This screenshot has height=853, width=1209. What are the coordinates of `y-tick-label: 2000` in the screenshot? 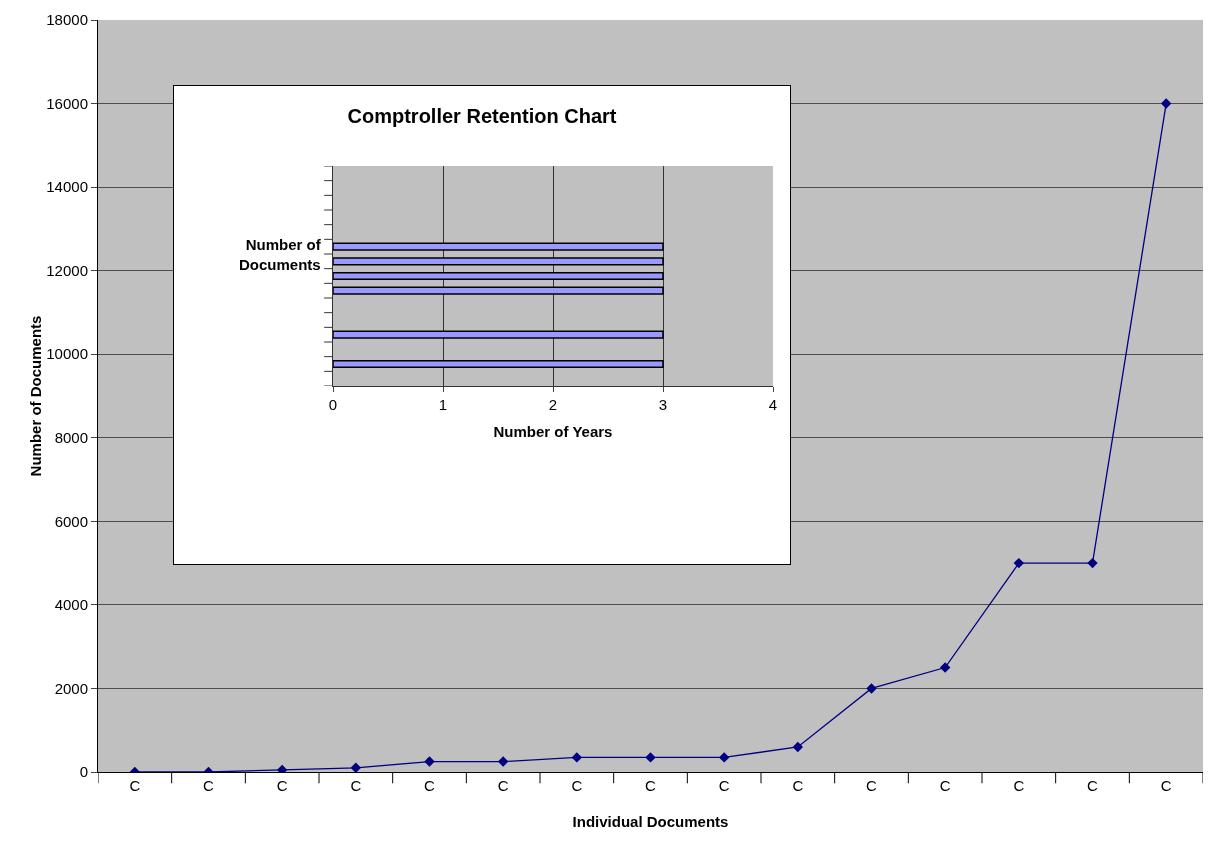 It's located at (71, 688).